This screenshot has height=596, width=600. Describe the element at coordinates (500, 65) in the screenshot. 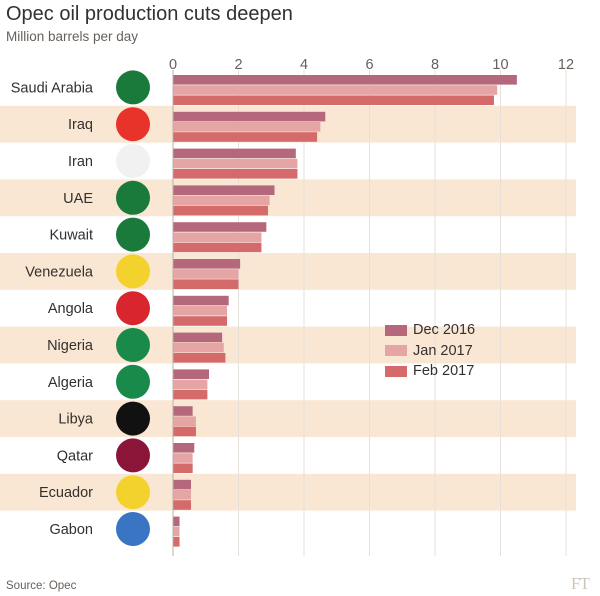

I see `x-tick-label-10: 10` at that location.